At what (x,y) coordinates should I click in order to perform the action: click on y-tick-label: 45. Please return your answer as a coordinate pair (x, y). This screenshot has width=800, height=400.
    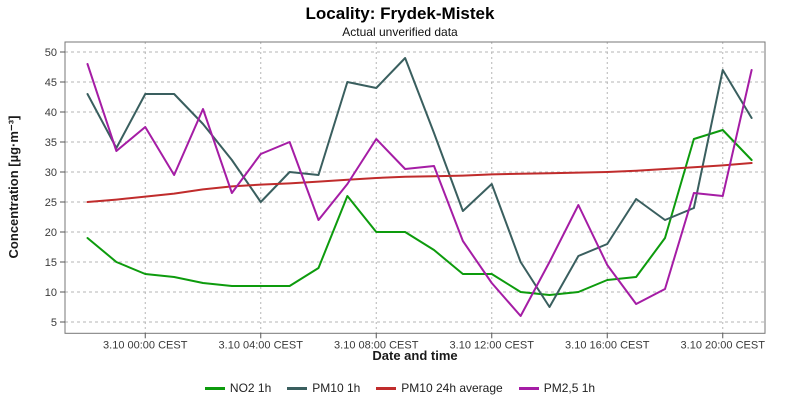
    Looking at the image, I should click on (51, 83).